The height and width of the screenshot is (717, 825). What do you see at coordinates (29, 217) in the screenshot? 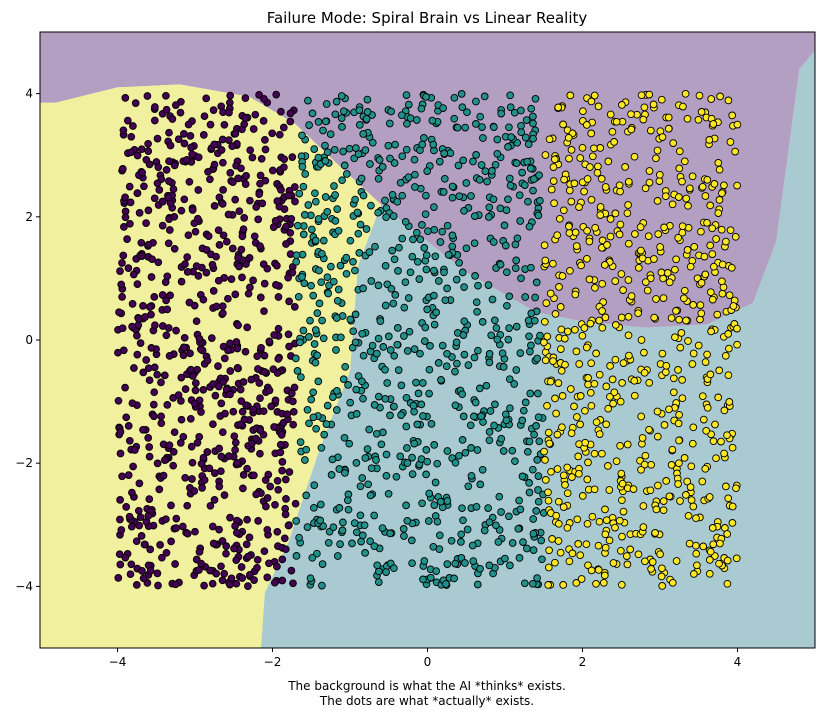
I see `y-tick-label: 2` at bounding box center [29, 217].